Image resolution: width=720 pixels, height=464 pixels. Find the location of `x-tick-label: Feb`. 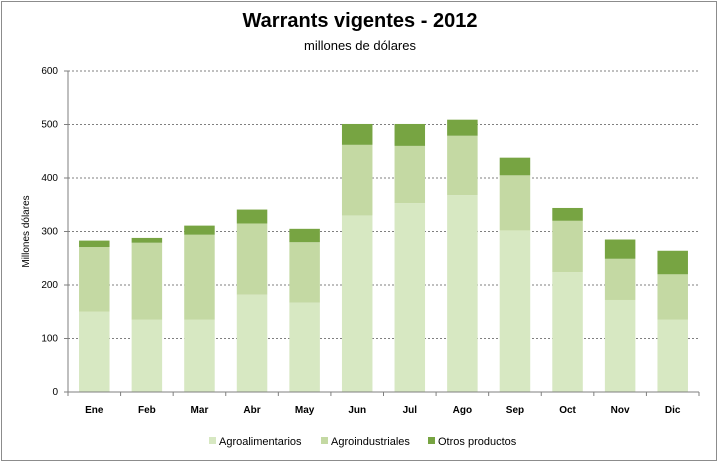

x-tick-label: Feb is located at coordinates (147, 410).